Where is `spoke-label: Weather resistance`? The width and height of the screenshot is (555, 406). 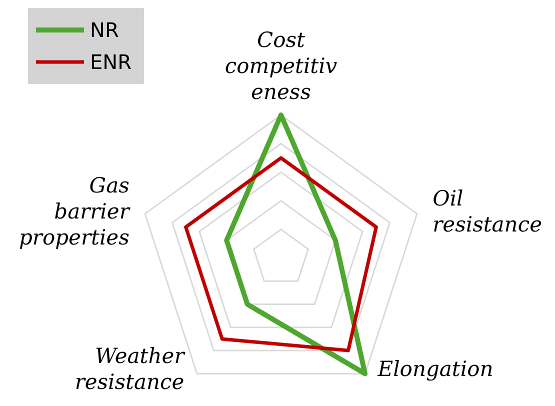 spoke-label: Weather resistance is located at coordinates (130, 369).